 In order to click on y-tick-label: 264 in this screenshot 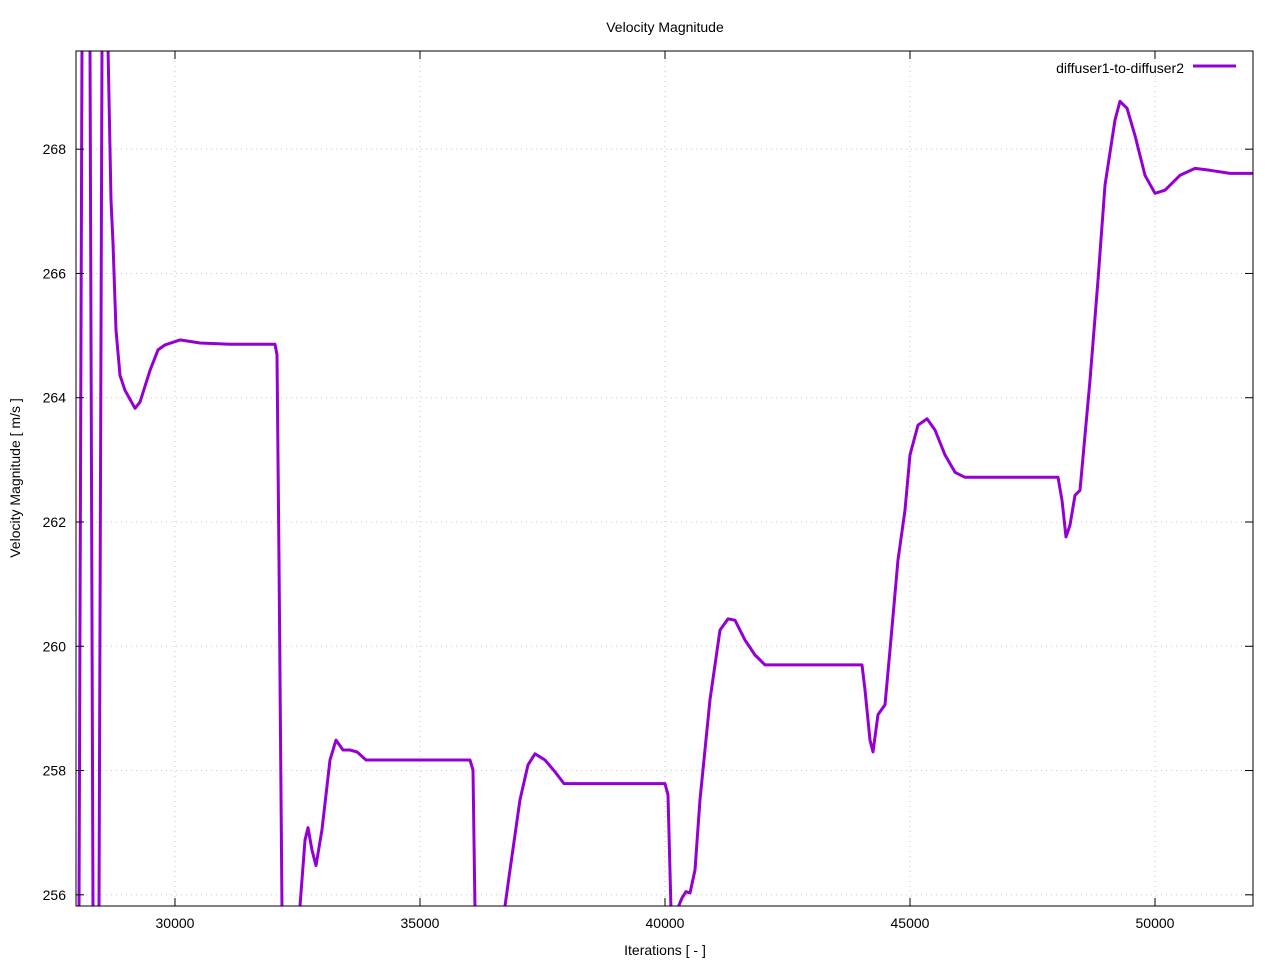, I will do `click(55, 398)`.